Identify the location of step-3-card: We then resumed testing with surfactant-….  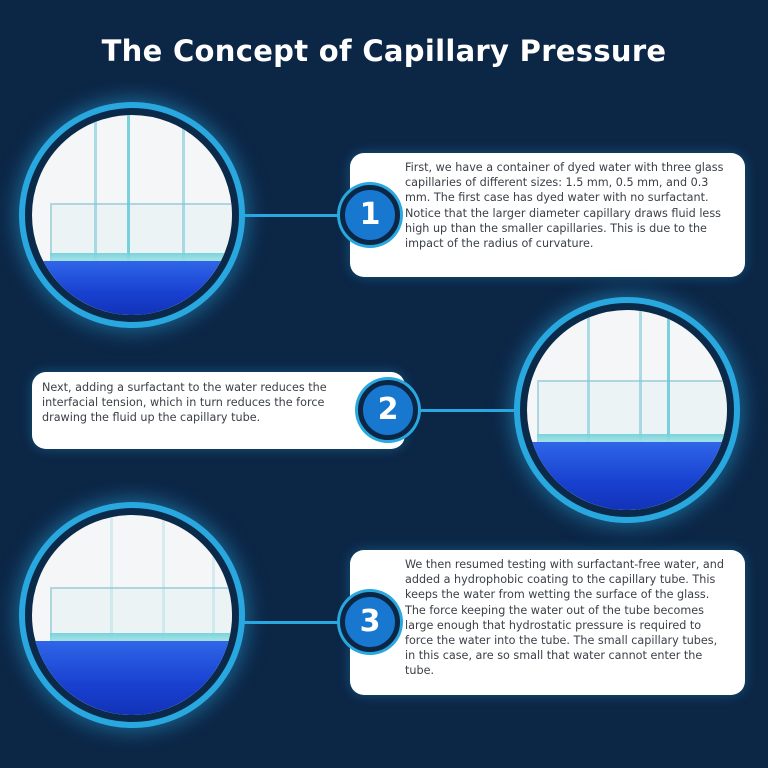
(547, 622).